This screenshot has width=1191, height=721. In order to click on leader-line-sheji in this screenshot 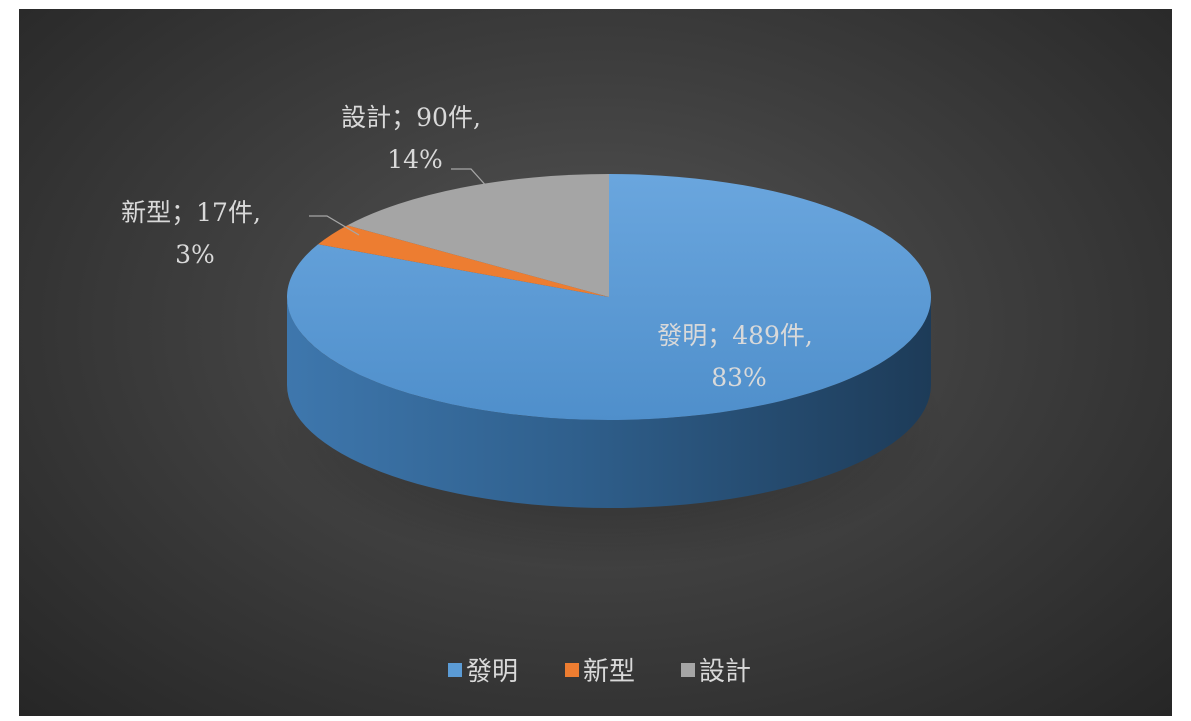, I will do `click(470, 179)`.